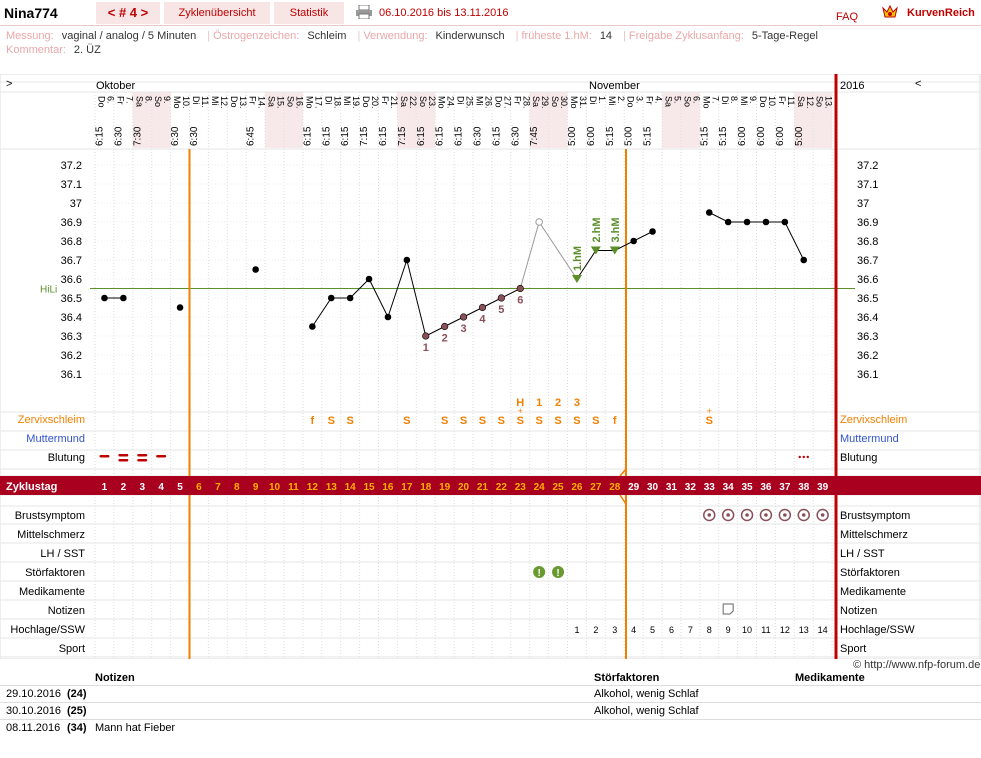 This screenshot has width=981, height=758. Describe the element at coordinates (807, 457) in the screenshot. I see `spotting-dot` at that location.